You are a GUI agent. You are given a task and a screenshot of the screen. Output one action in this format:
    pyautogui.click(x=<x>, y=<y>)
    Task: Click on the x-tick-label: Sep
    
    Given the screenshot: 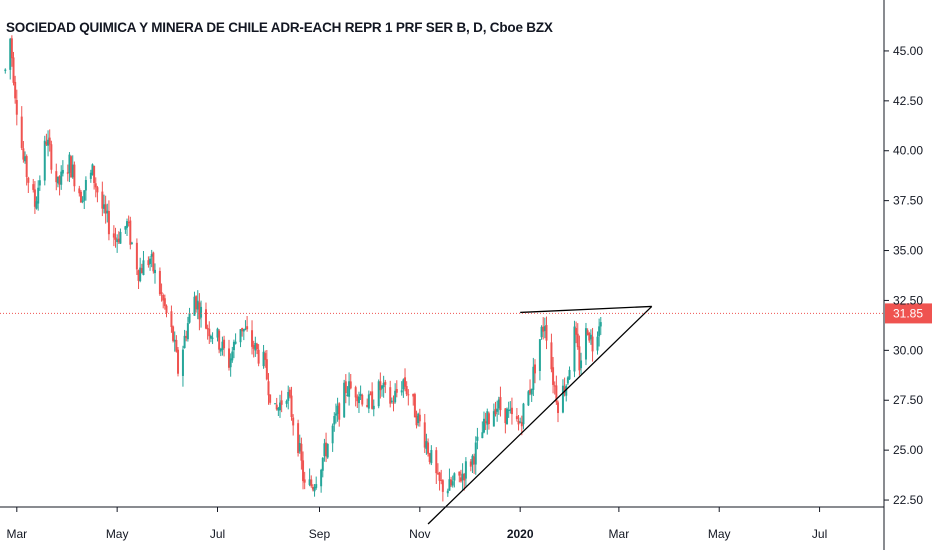 What is the action you would take?
    pyautogui.click(x=320, y=534)
    